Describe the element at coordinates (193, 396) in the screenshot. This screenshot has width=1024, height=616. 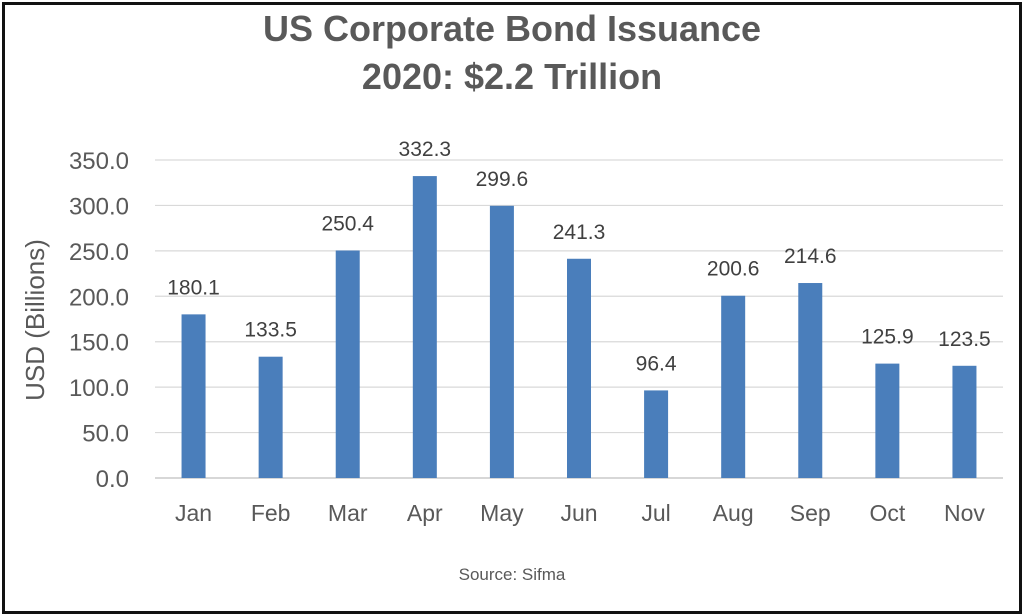
I see `bar-jan` at that location.